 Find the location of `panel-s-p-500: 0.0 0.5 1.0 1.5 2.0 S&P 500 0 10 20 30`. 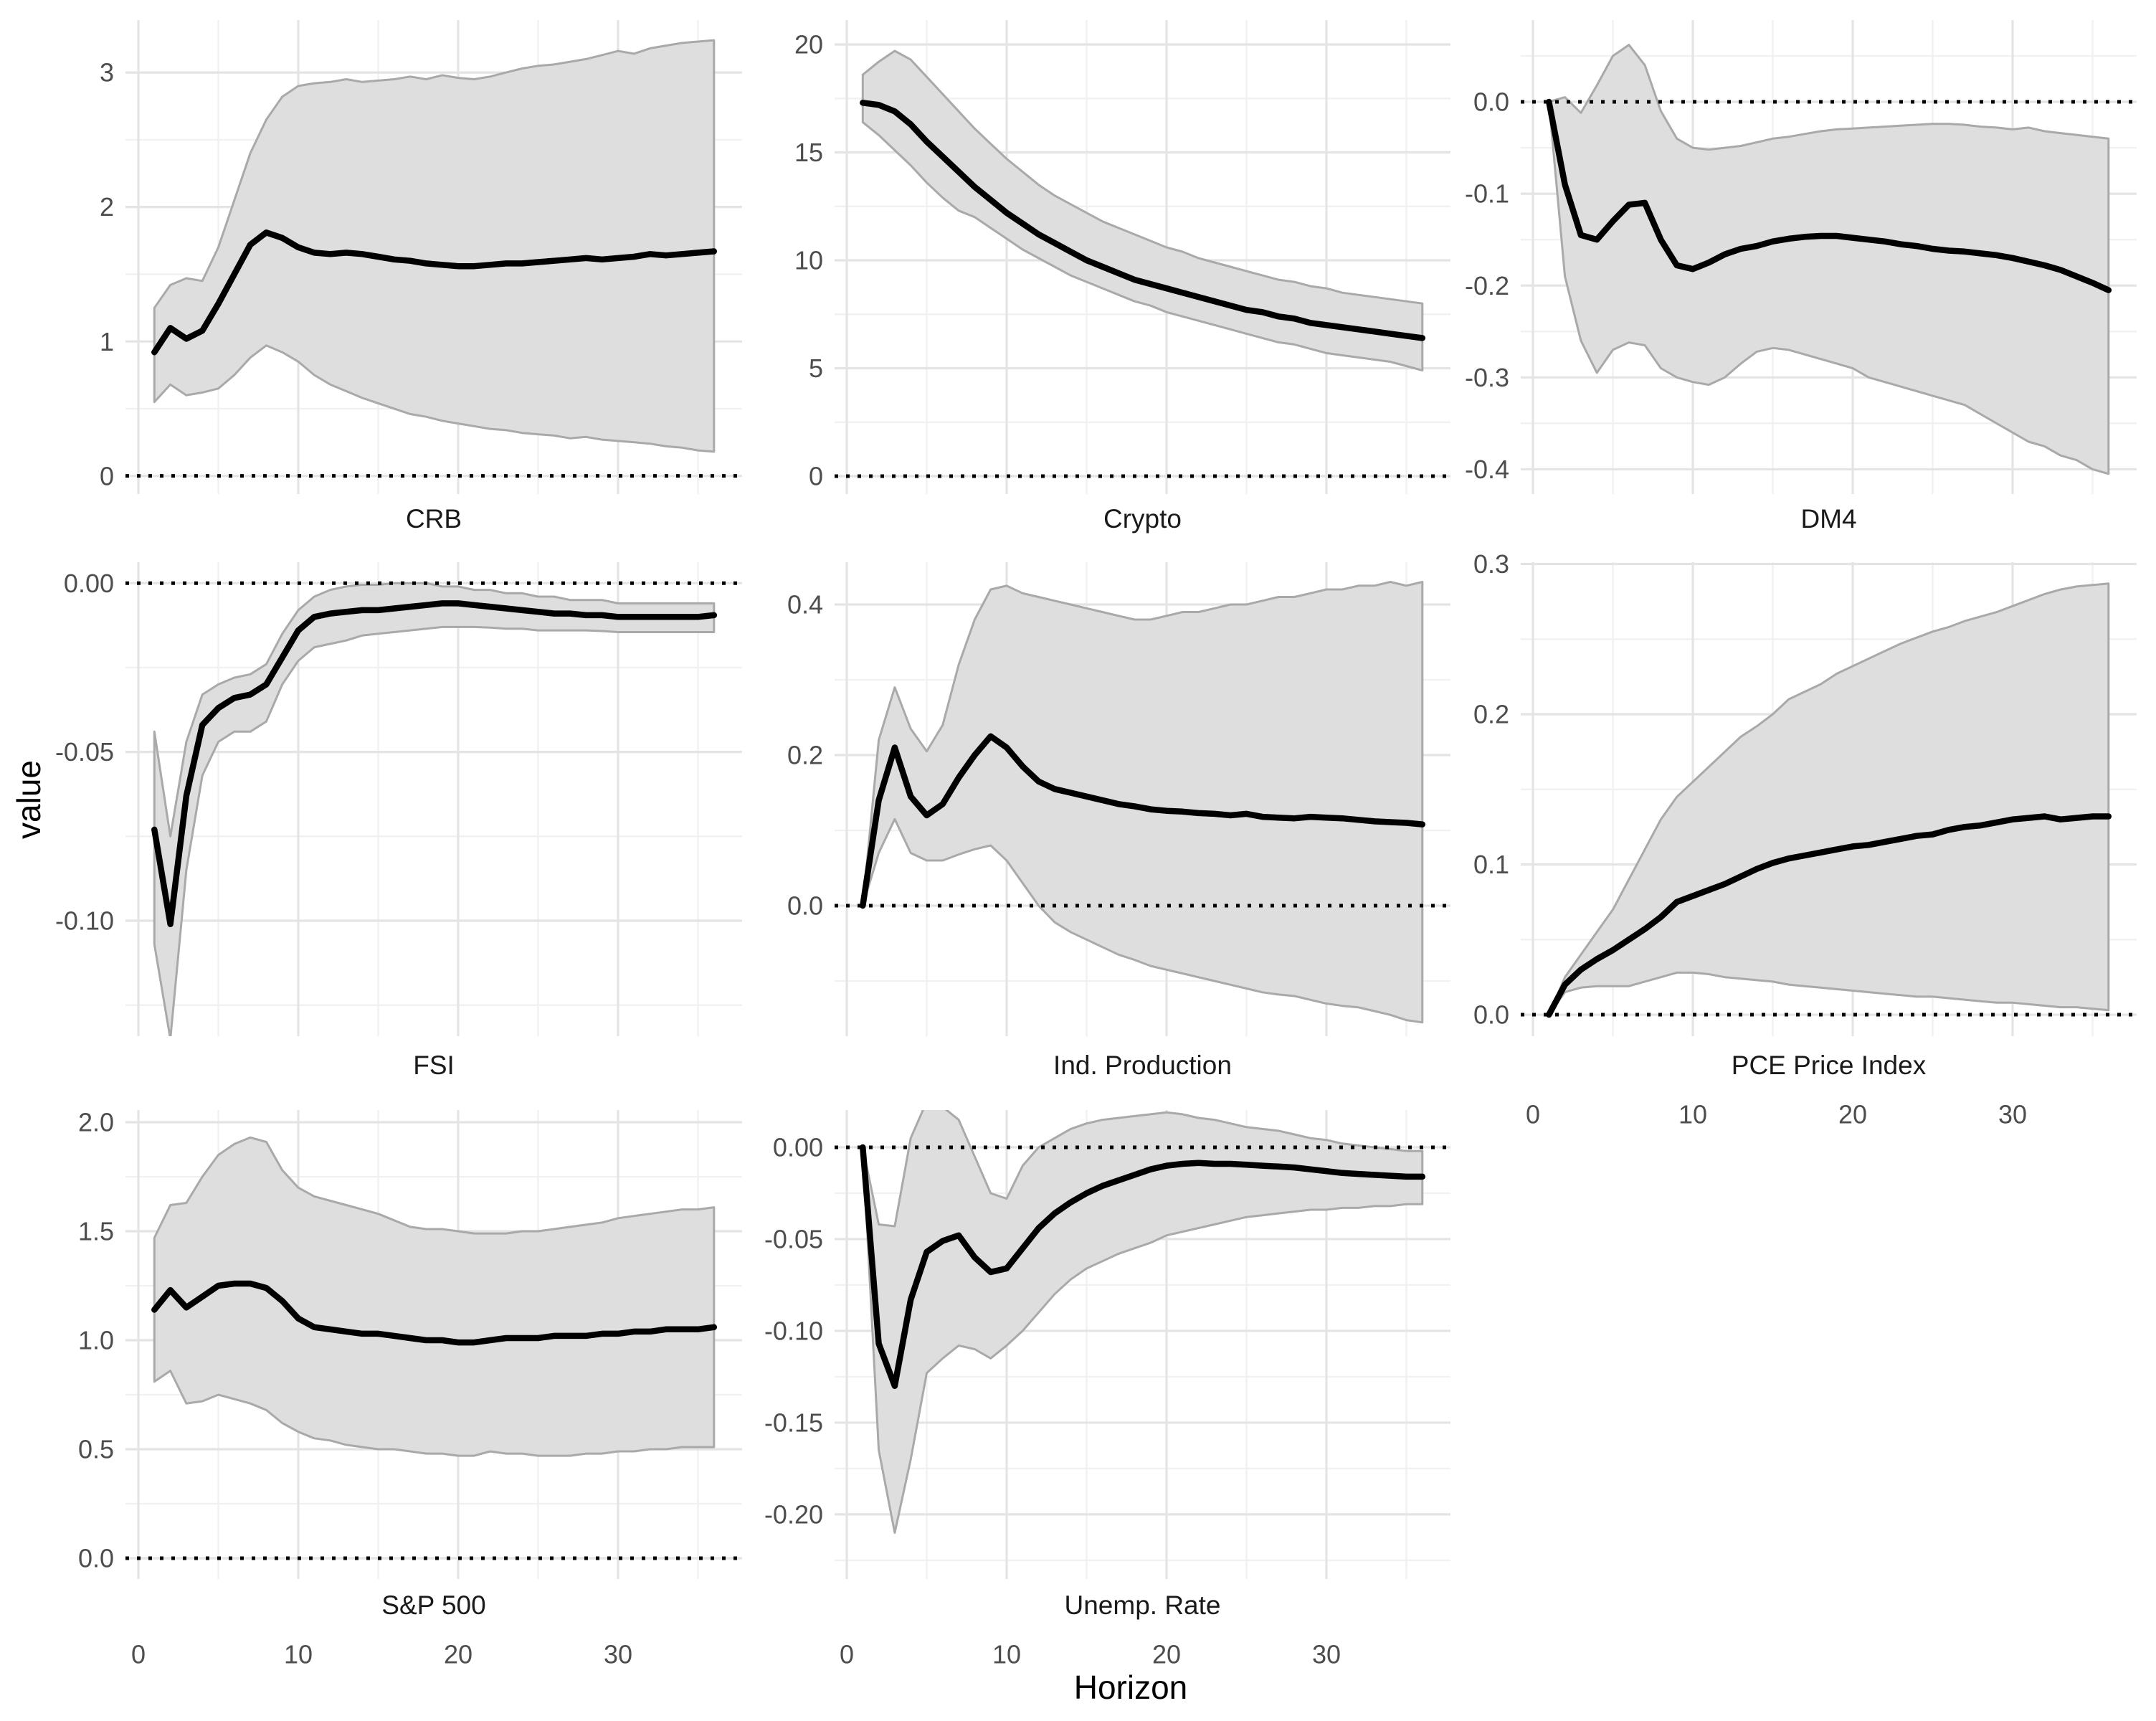

panel-s-p-500: 0.0 0.5 1.0 1.5 2.0 S&P 500 0 10 20 30 is located at coordinates (410, 1388).